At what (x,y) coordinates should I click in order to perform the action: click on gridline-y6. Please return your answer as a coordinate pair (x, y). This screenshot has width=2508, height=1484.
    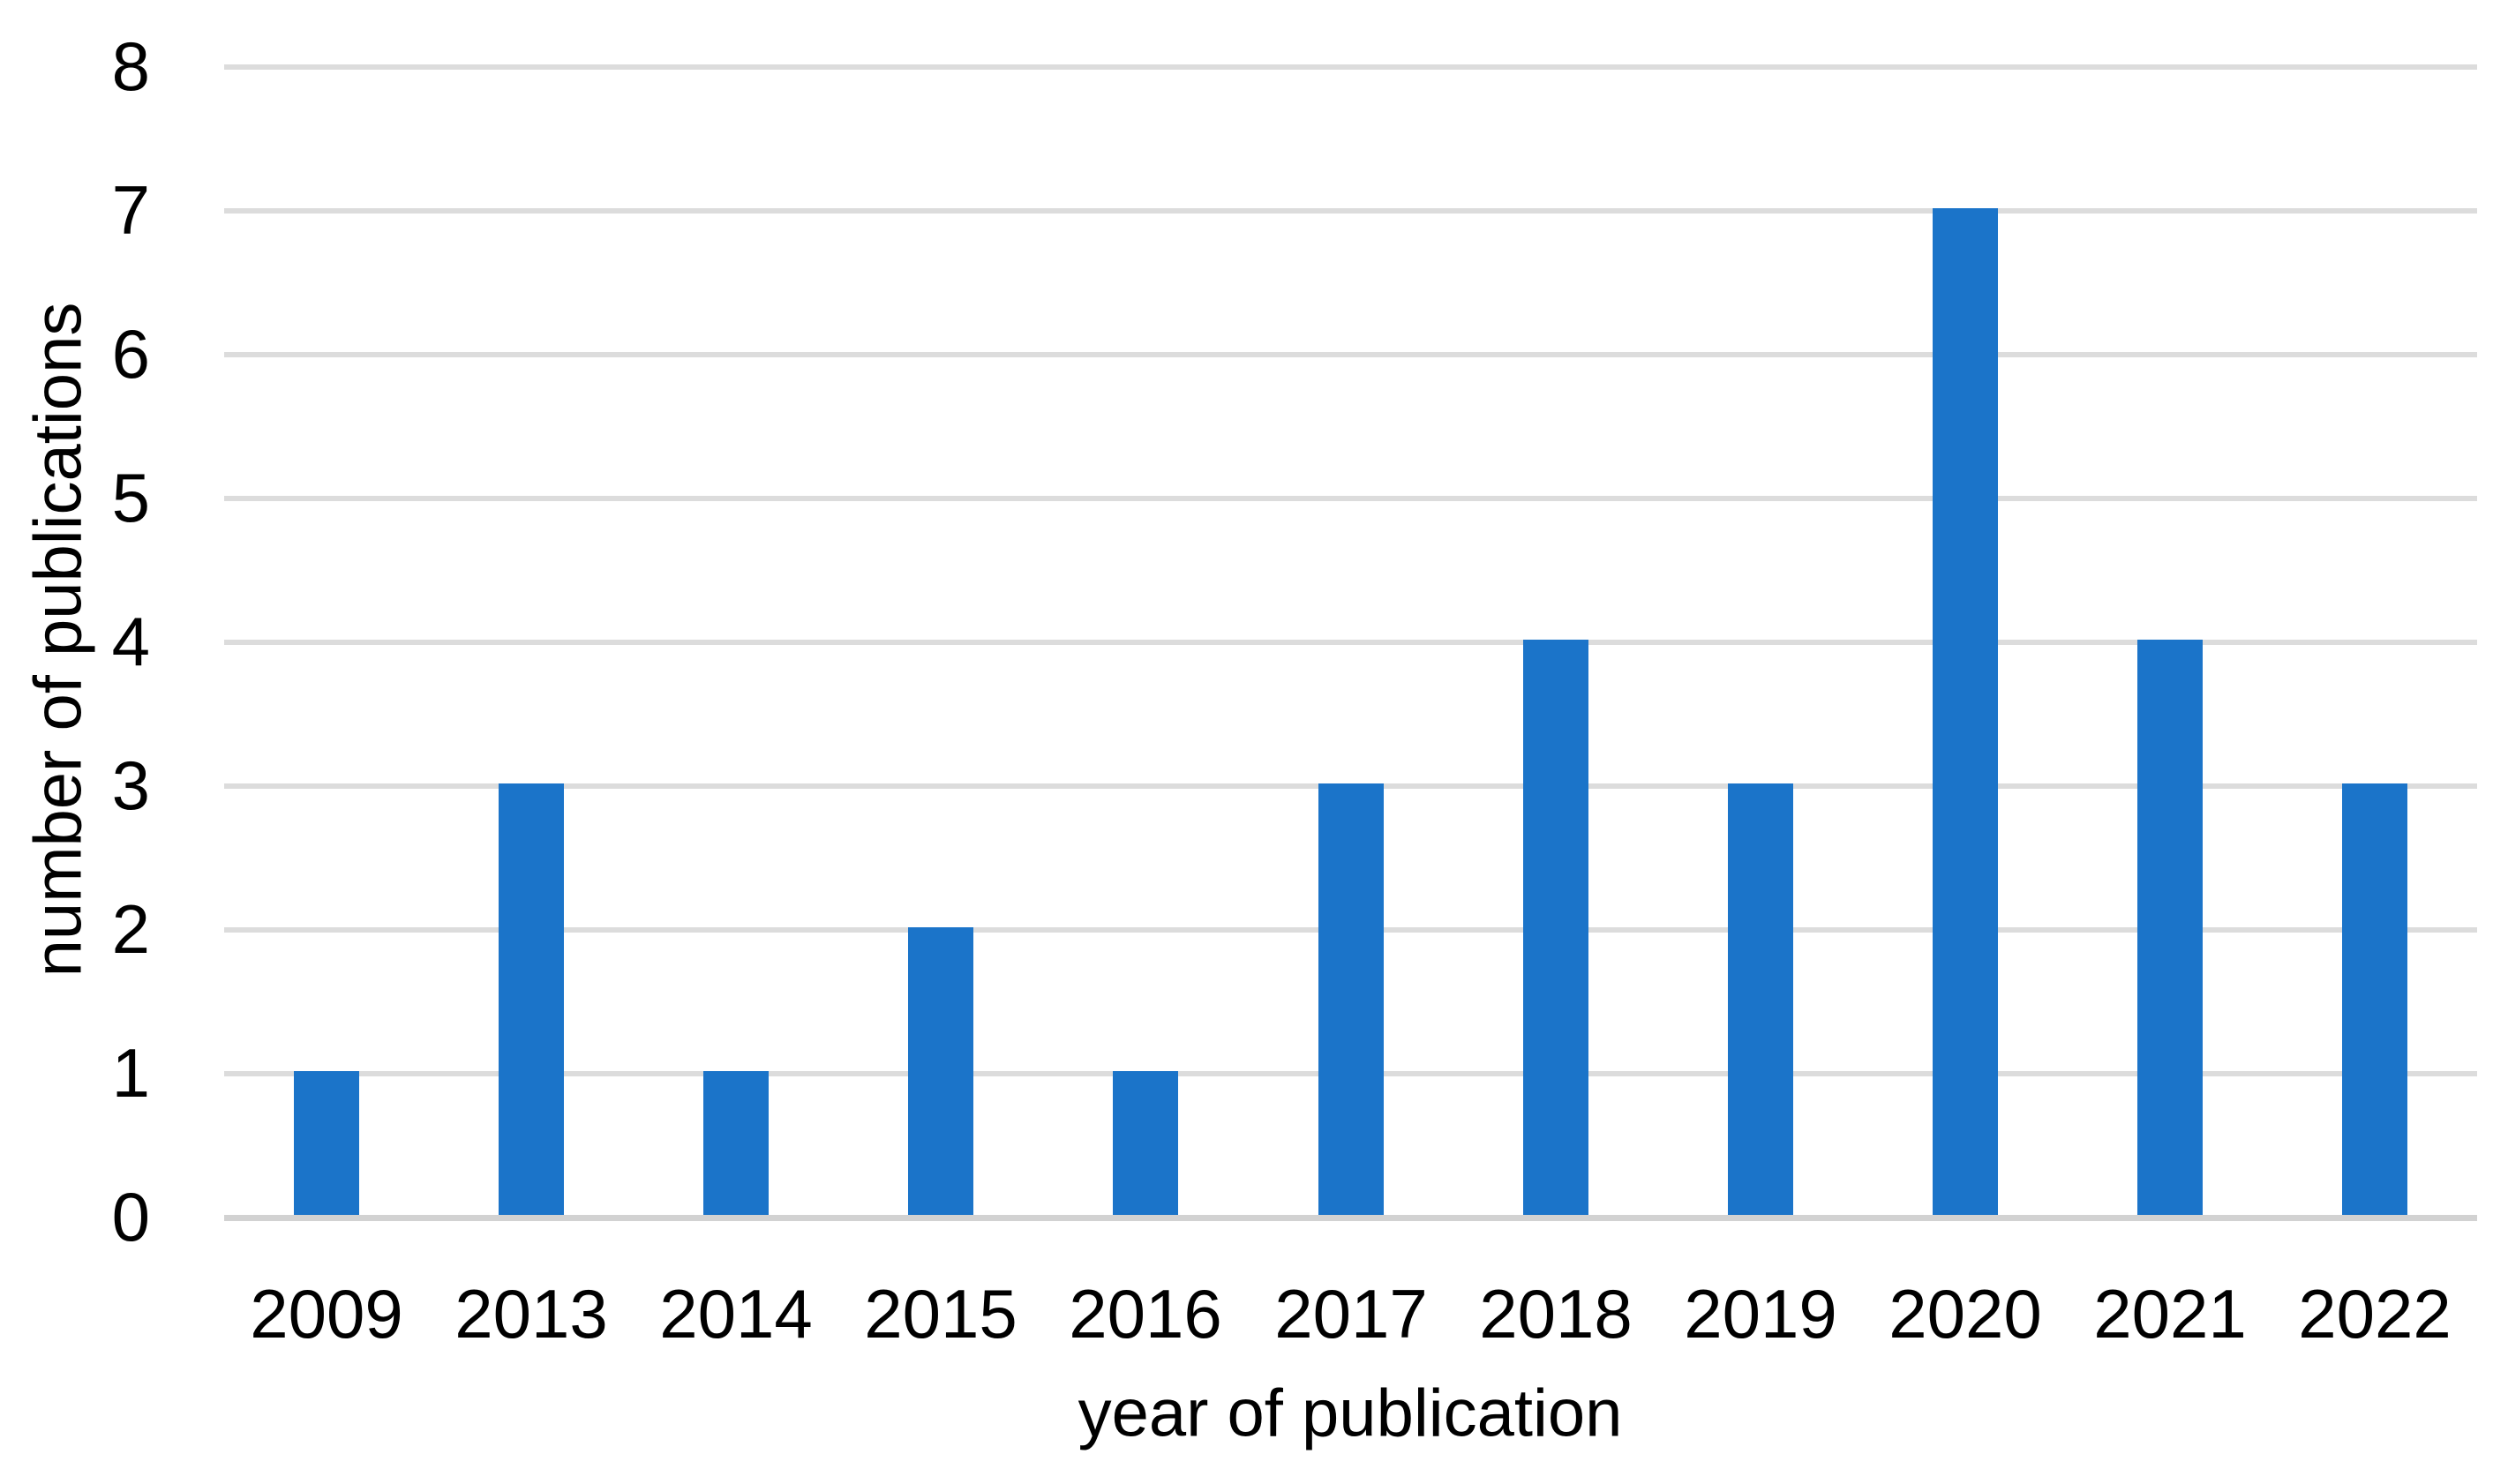
    Looking at the image, I should click on (1350, 354).